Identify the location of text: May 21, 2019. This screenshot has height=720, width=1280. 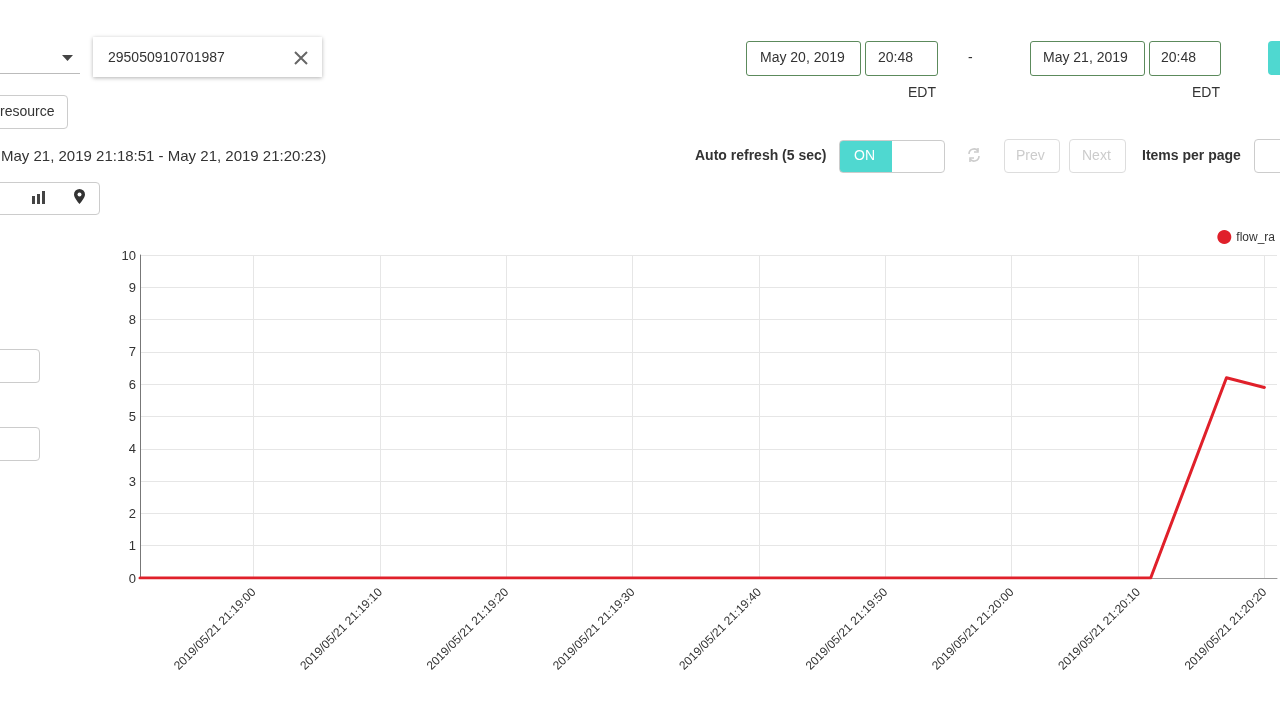
(1085, 57).